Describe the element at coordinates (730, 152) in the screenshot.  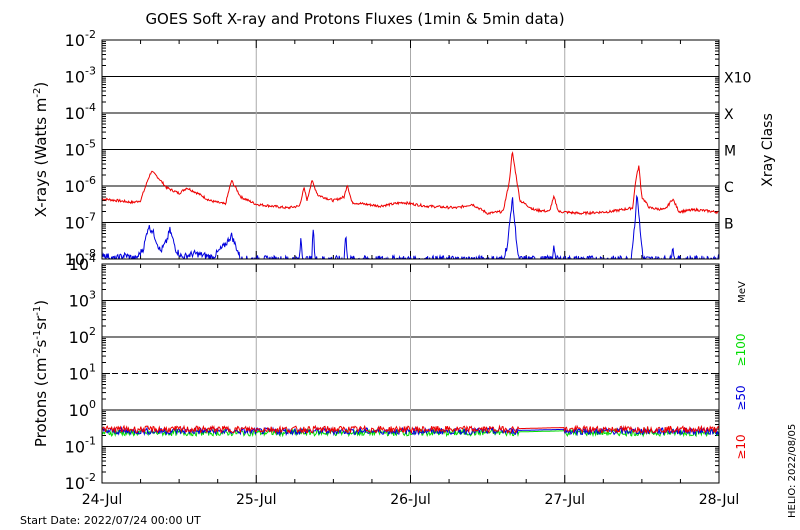
I see `xray-class-label: M` at that location.